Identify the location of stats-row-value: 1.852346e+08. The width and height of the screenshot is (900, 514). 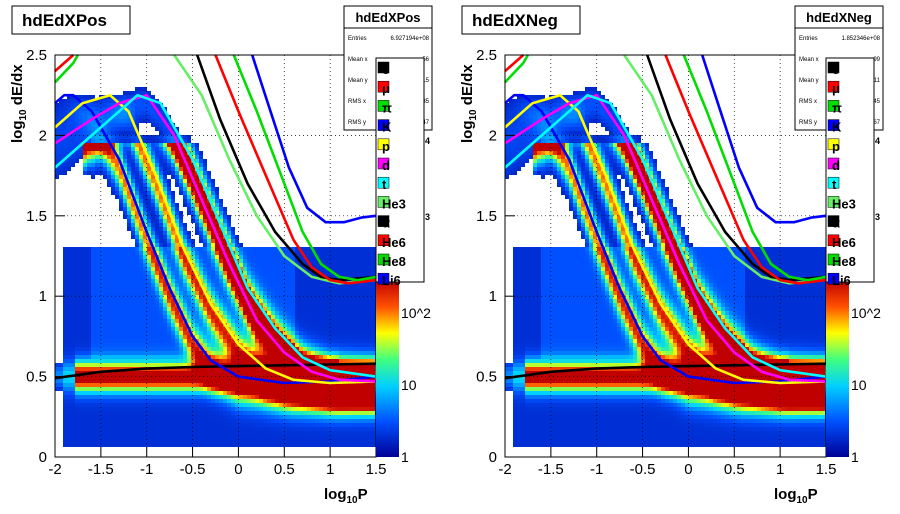
(860, 39).